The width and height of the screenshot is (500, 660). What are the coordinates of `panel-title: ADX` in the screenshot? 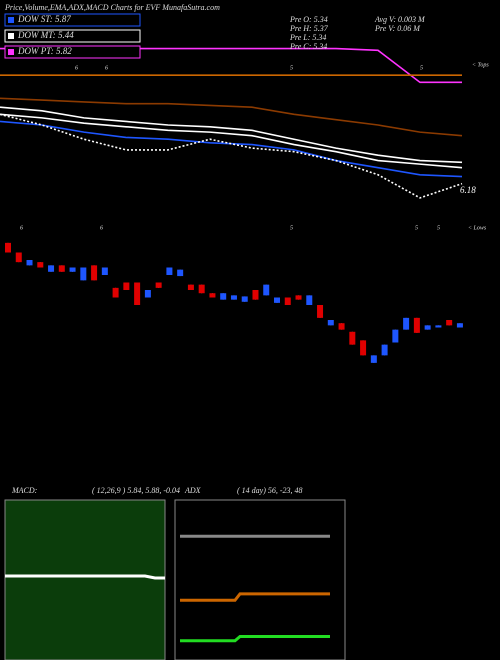 It's located at (193, 490).